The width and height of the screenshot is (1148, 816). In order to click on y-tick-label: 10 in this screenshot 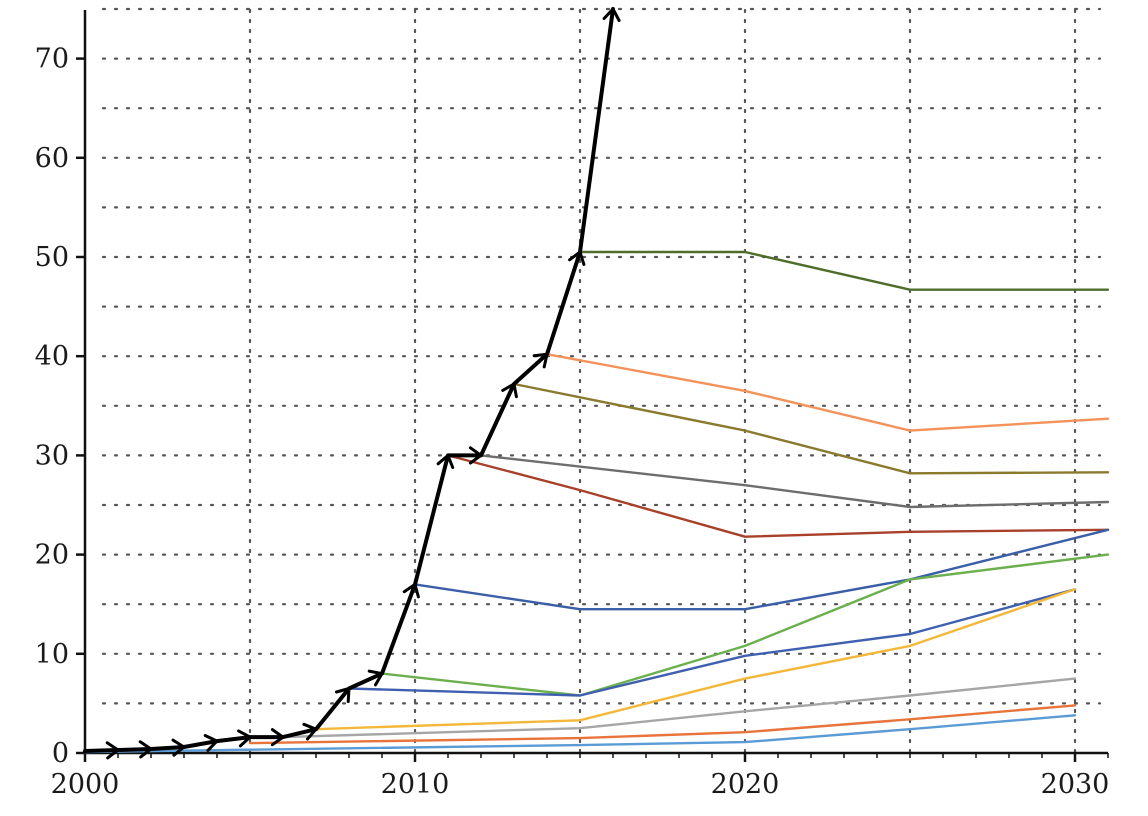, I will do `click(52, 654)`.